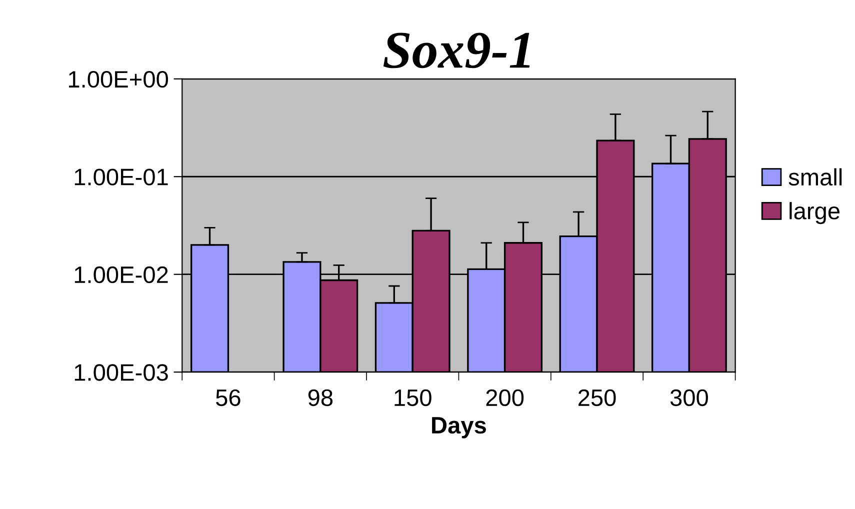 This screenshot has width=855, height=509. What do you see at coordinates (413, 397) in the screenshot?
I see `x-tick-label: 150` at bounding box center [413, 397].